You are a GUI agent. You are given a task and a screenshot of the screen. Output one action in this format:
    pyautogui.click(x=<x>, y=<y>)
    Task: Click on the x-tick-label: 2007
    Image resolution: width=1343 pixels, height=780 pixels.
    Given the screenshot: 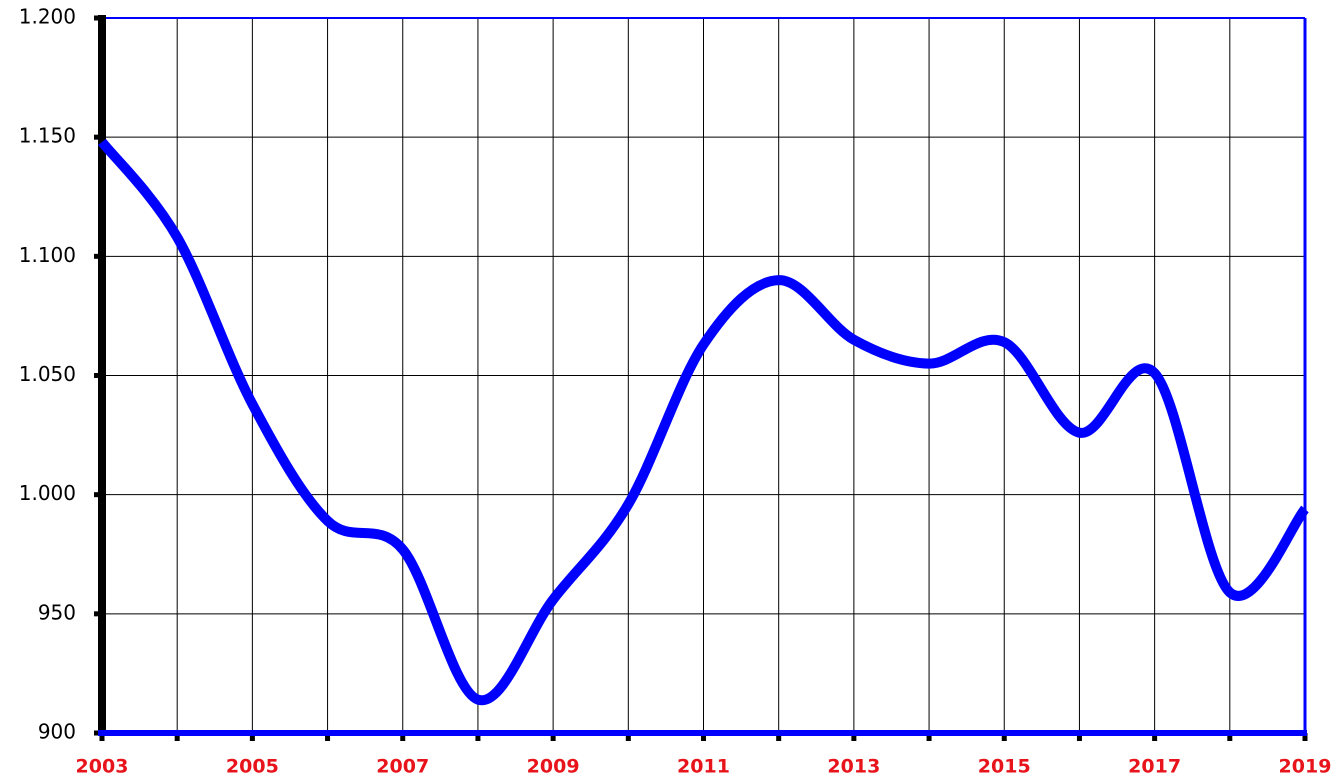 What is the action you would take?
    pyautogui.click(x=402, y=767)
    